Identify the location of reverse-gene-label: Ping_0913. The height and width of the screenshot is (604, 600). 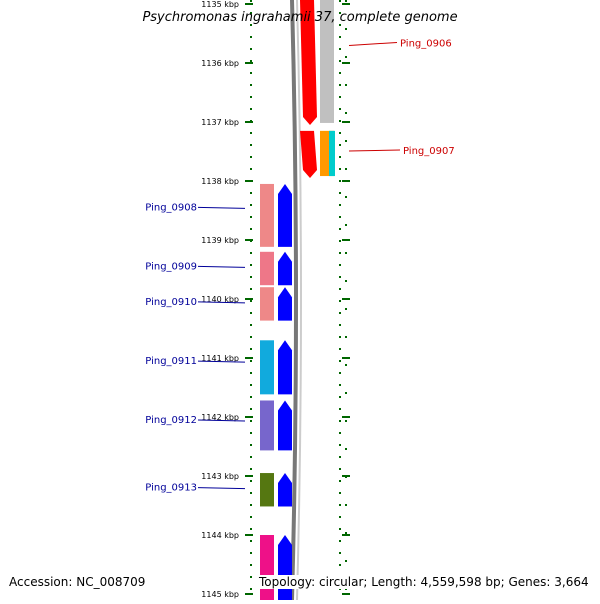
(171, 488).